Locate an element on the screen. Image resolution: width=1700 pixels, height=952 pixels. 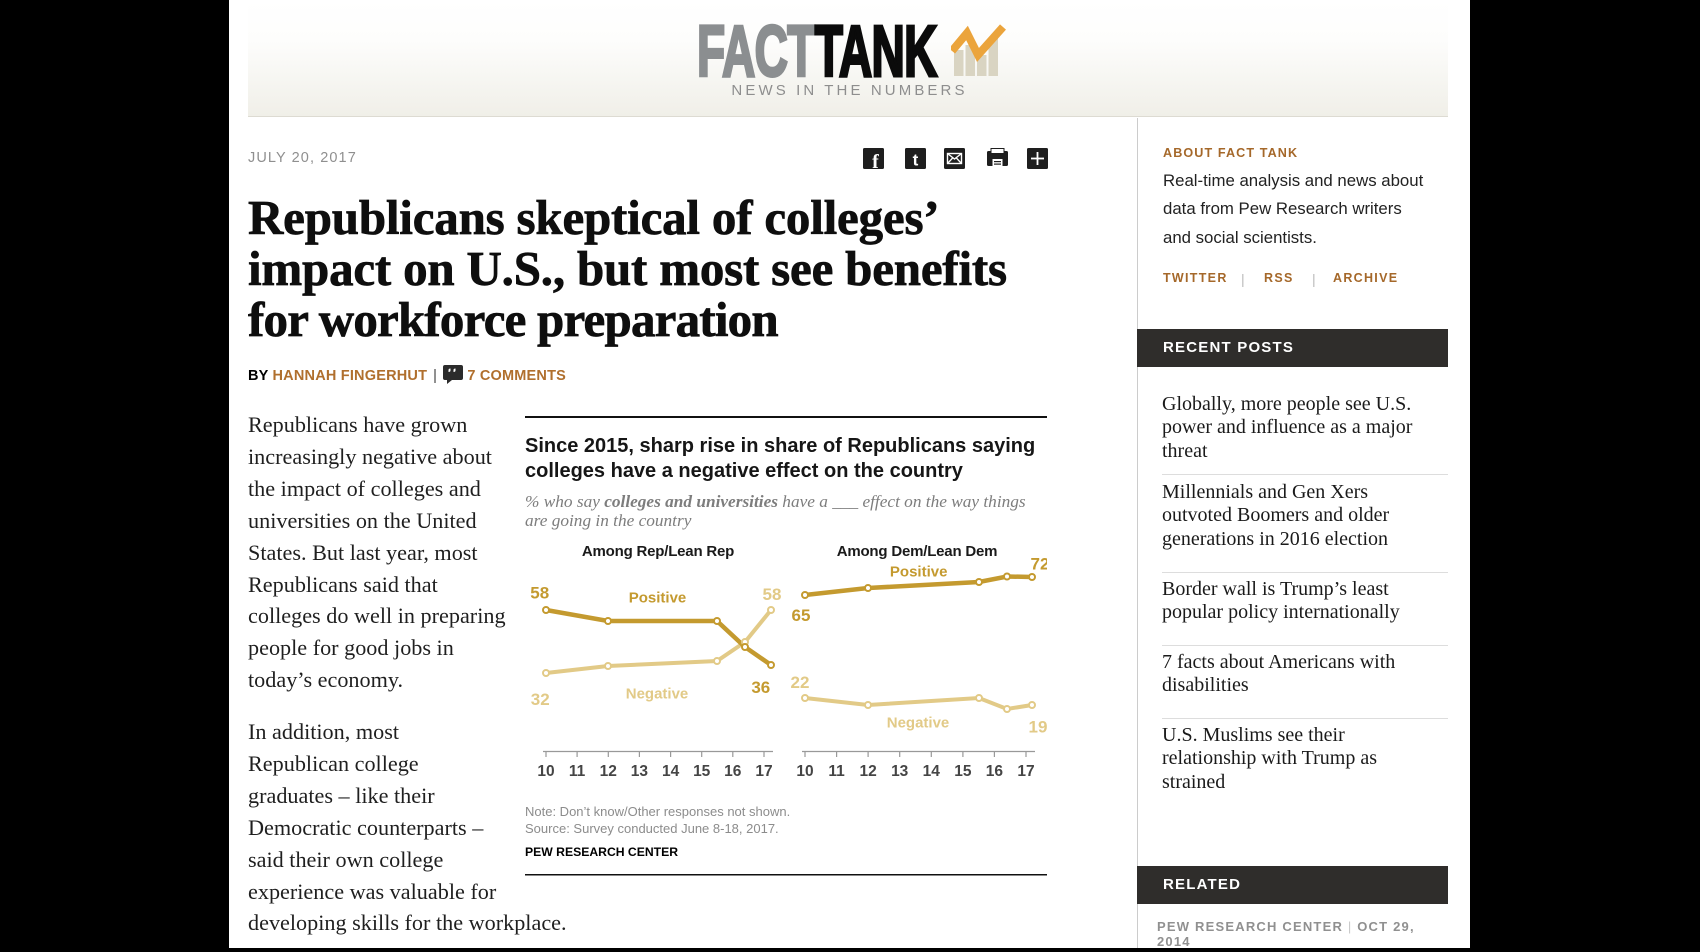
svg-text: f is located at coordinates (875, 160).